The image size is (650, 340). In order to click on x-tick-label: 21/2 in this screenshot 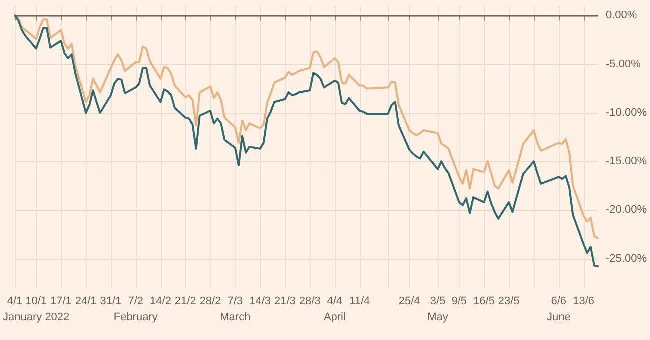, I will do `click(185, 302)`.